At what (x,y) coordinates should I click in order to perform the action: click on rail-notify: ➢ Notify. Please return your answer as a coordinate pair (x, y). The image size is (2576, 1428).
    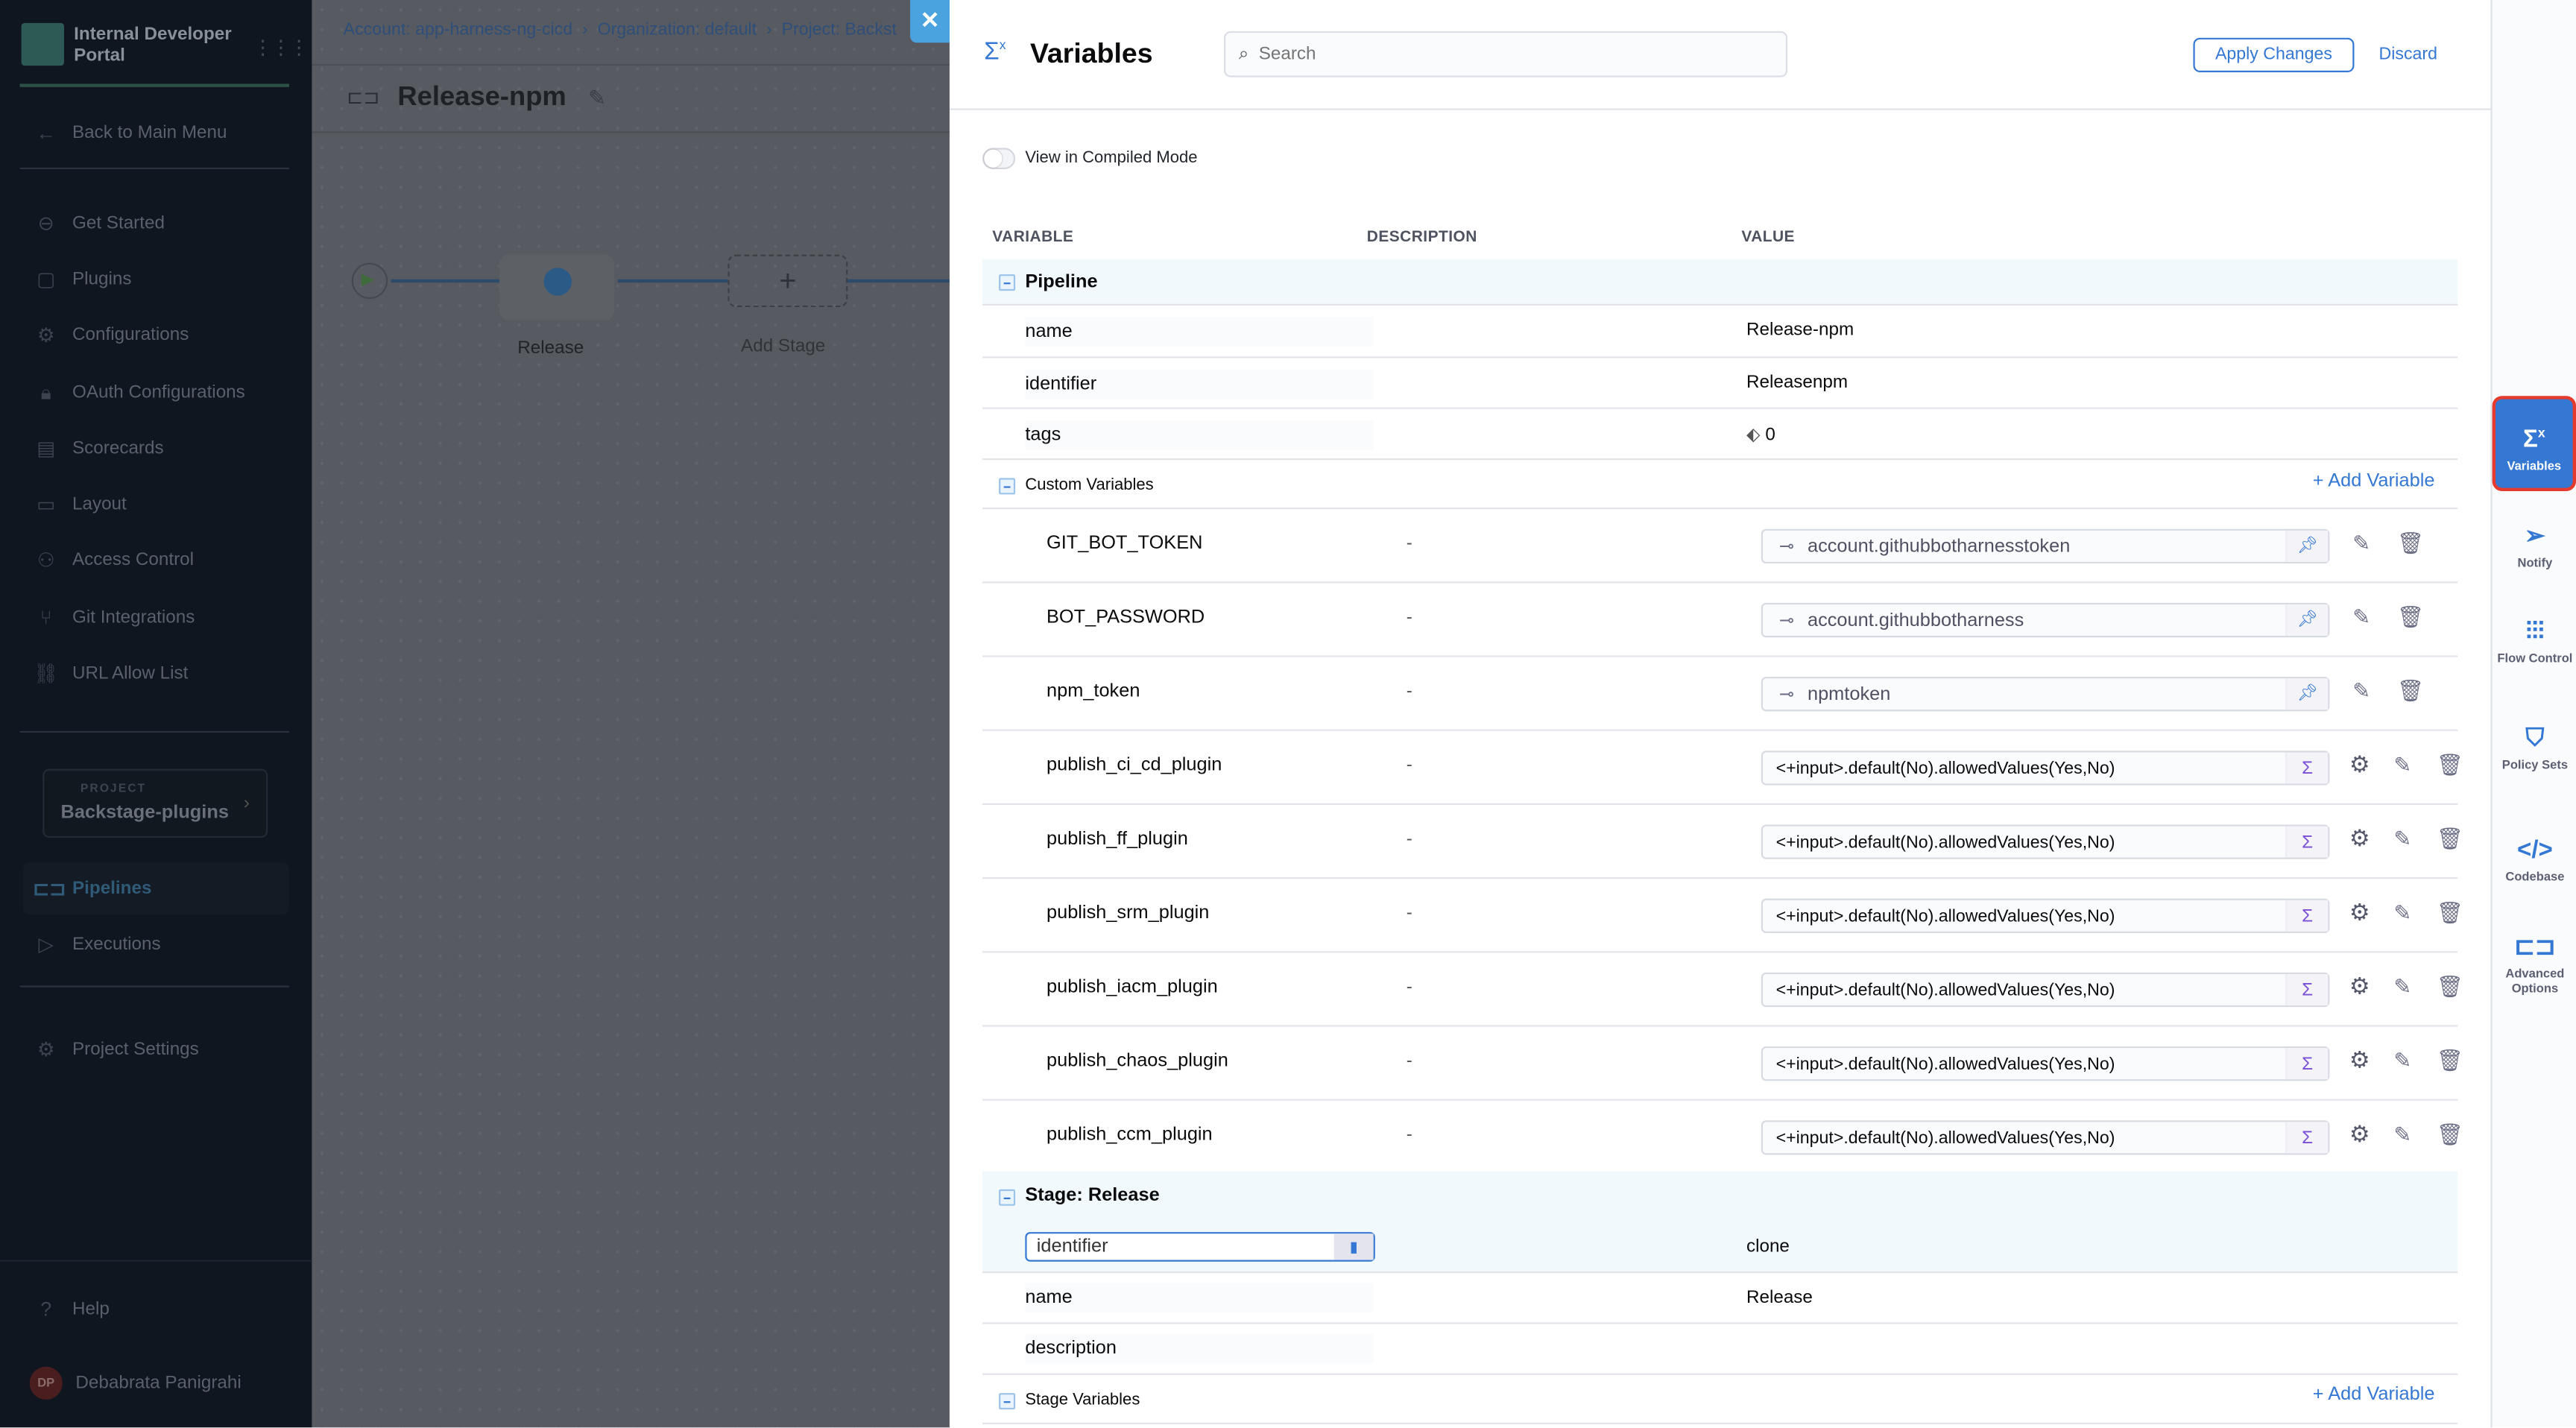
    Looking at the image, I should click on (2534, 546).